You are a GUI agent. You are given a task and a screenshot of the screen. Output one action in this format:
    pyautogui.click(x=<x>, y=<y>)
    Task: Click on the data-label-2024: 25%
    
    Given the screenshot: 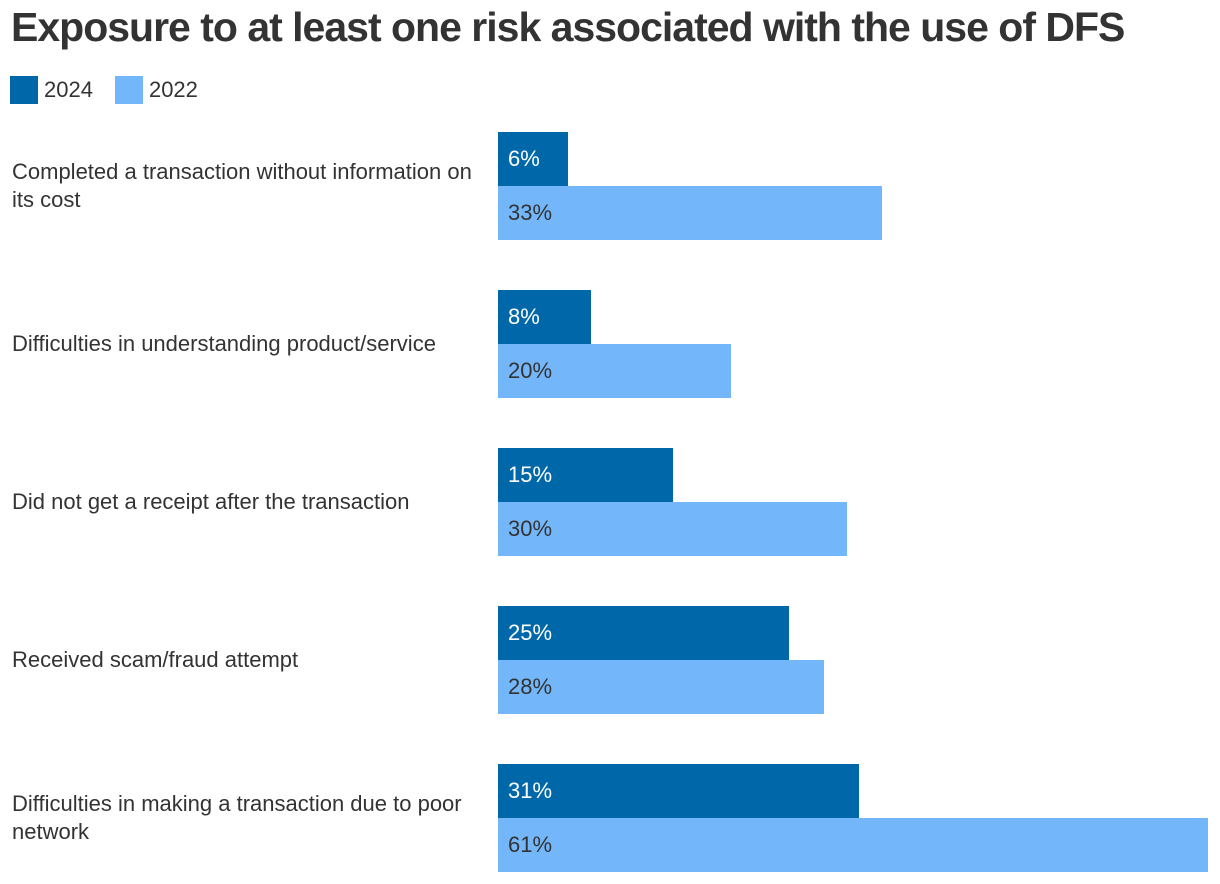 What is the action you would take?
    pyautogui.click(x=530, y=632)
    